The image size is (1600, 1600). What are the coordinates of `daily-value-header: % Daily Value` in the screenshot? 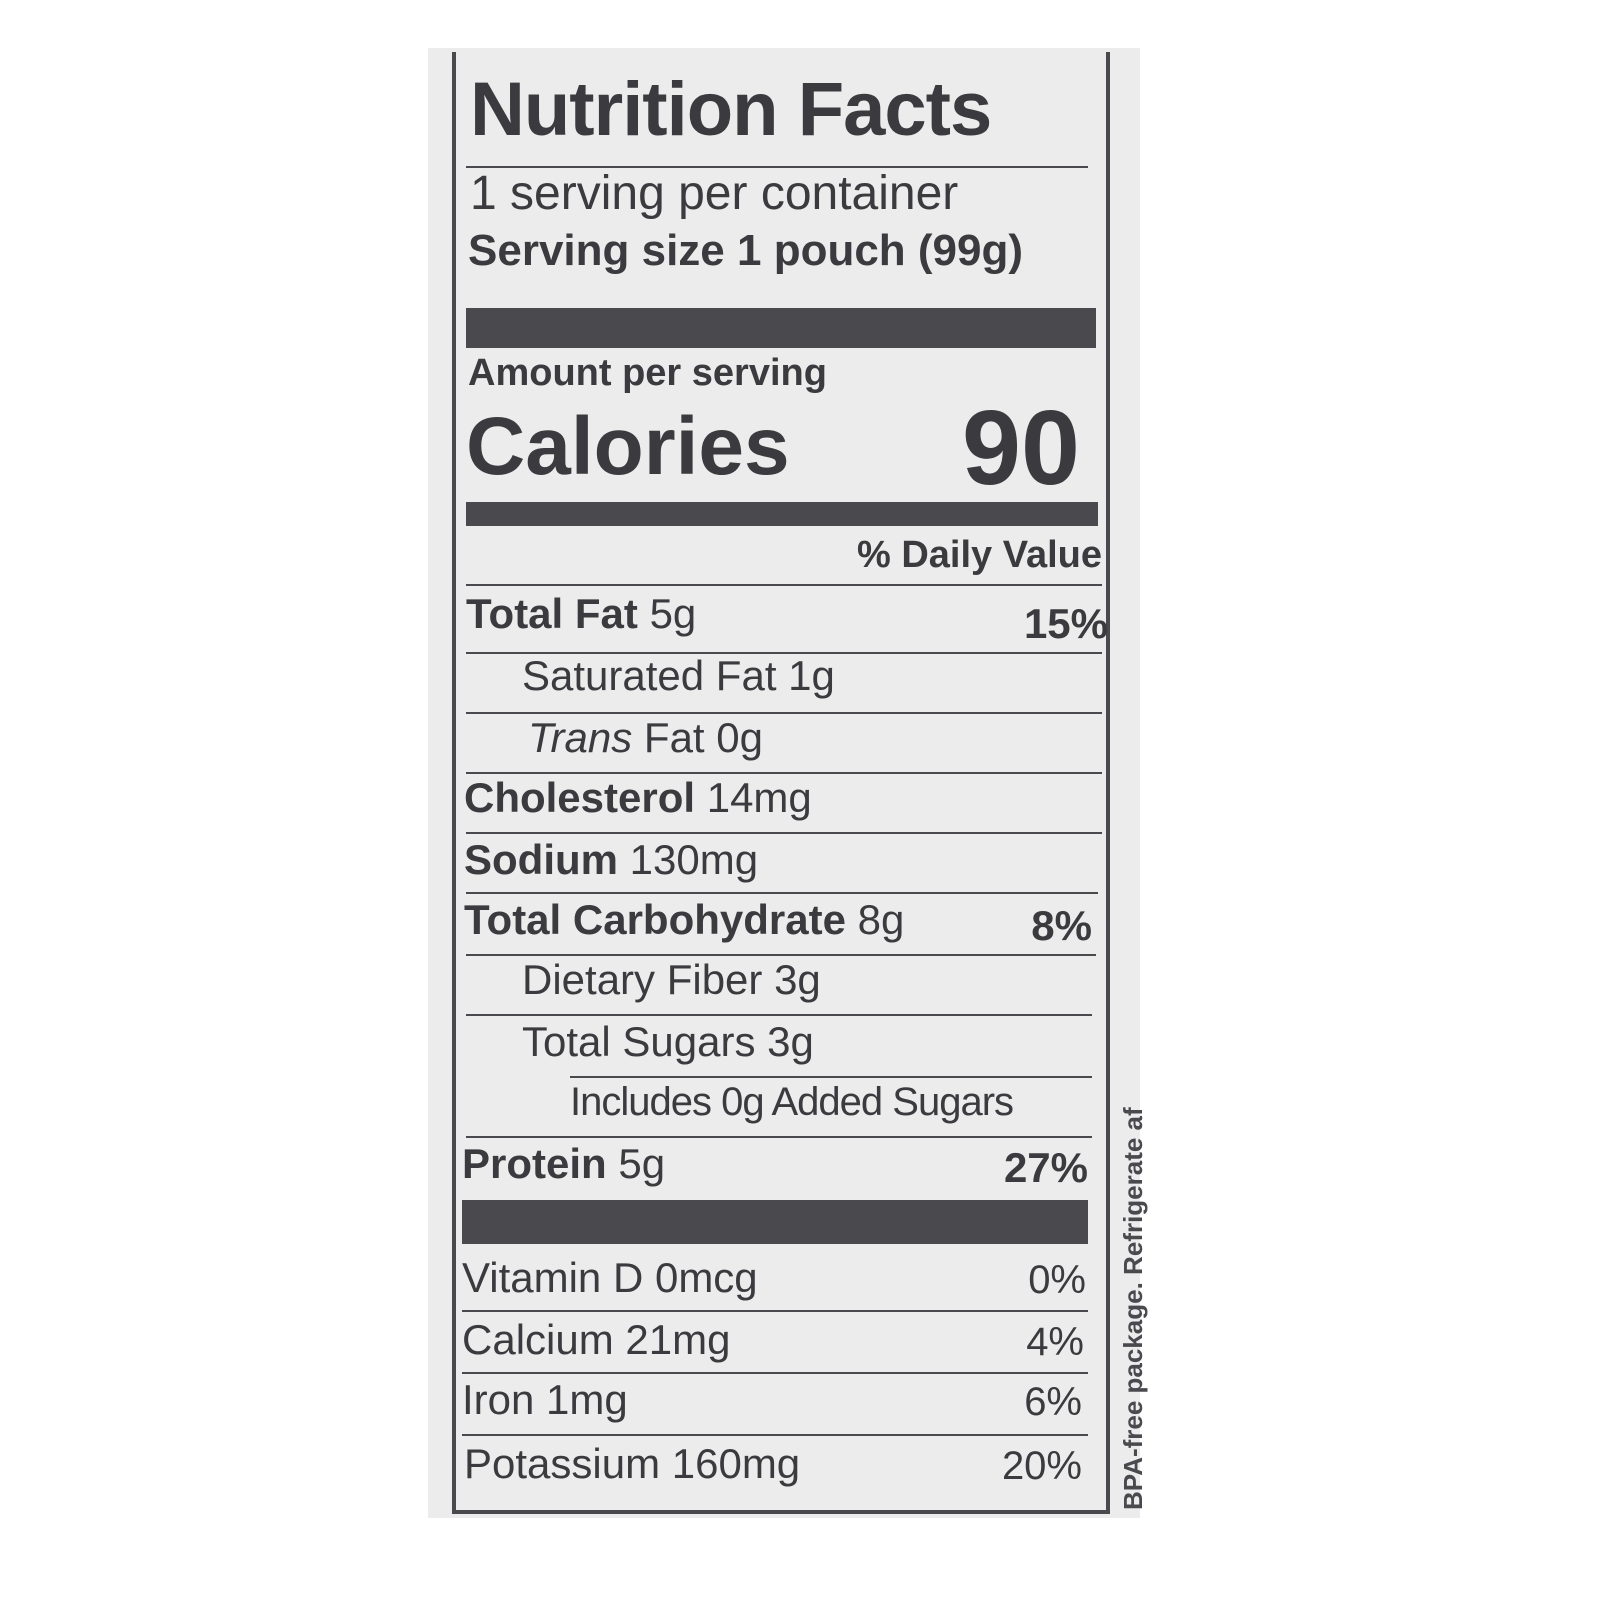 It's located at (979, 555).